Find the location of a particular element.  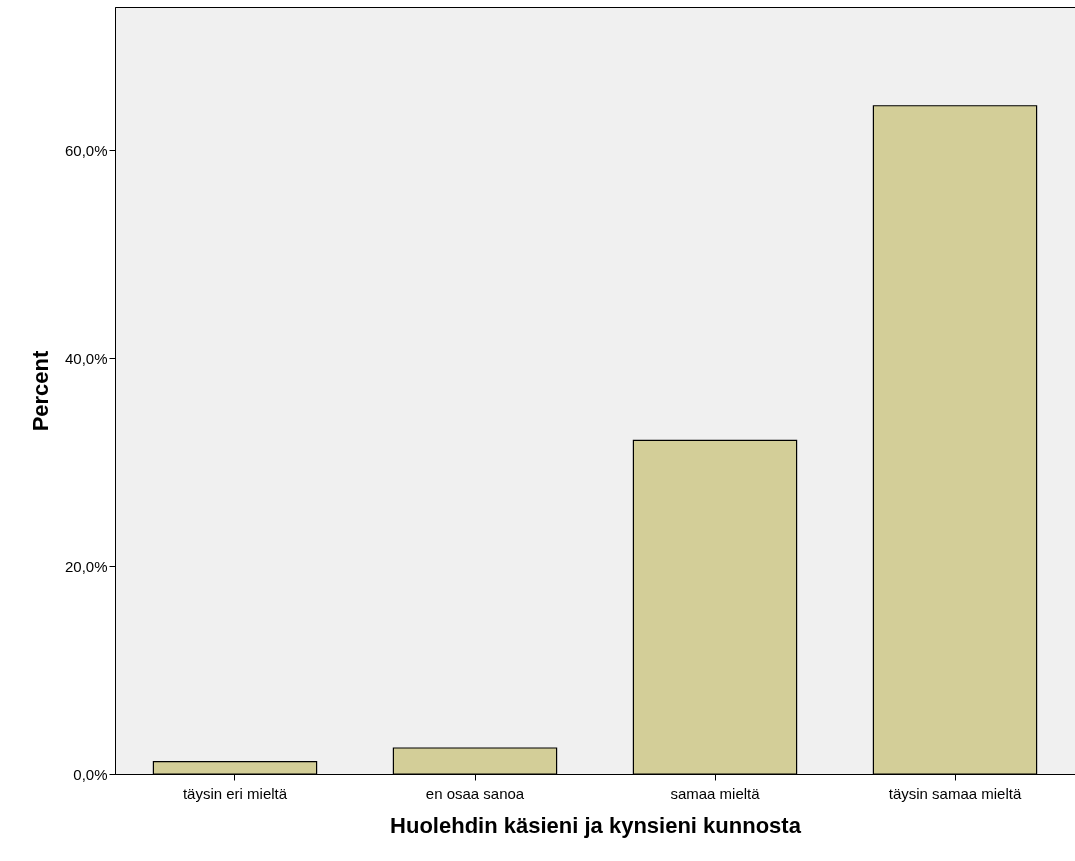

x-tick-label: täysin samaa mieltä is located at coordinates (955, 793).